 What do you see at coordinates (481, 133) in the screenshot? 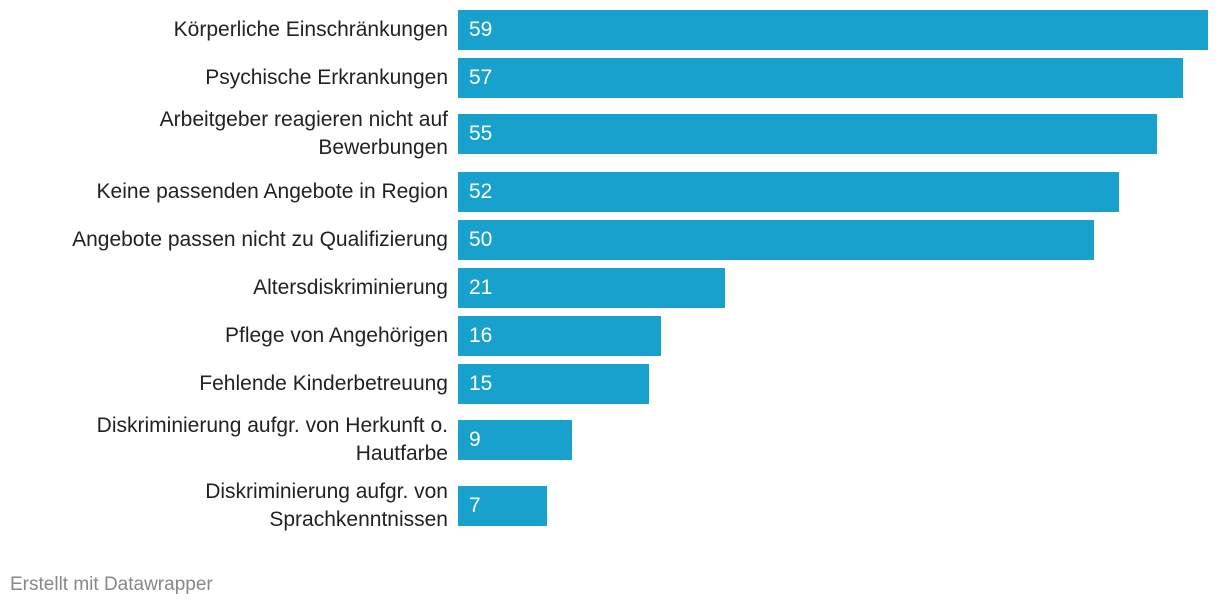
I see `value-label: 55` at bounding box center [481, 133].